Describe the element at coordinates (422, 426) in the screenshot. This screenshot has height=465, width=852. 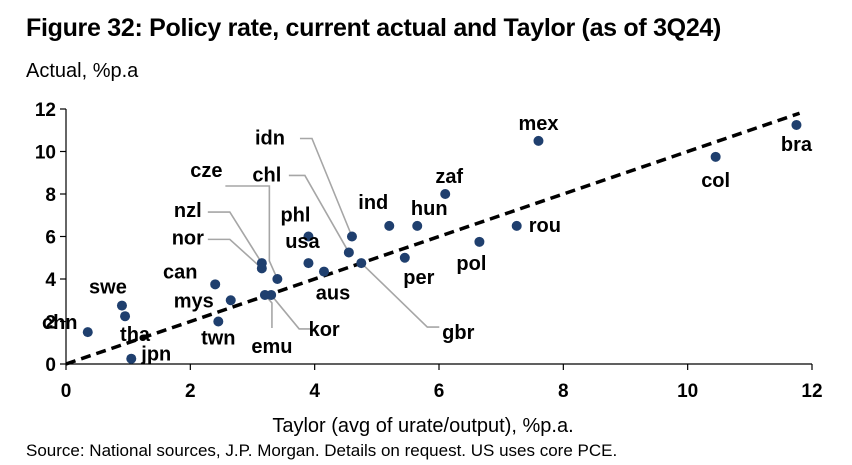
I see `x-axis-label: Taylor (avg of urate/output), %p.a.` at that location.